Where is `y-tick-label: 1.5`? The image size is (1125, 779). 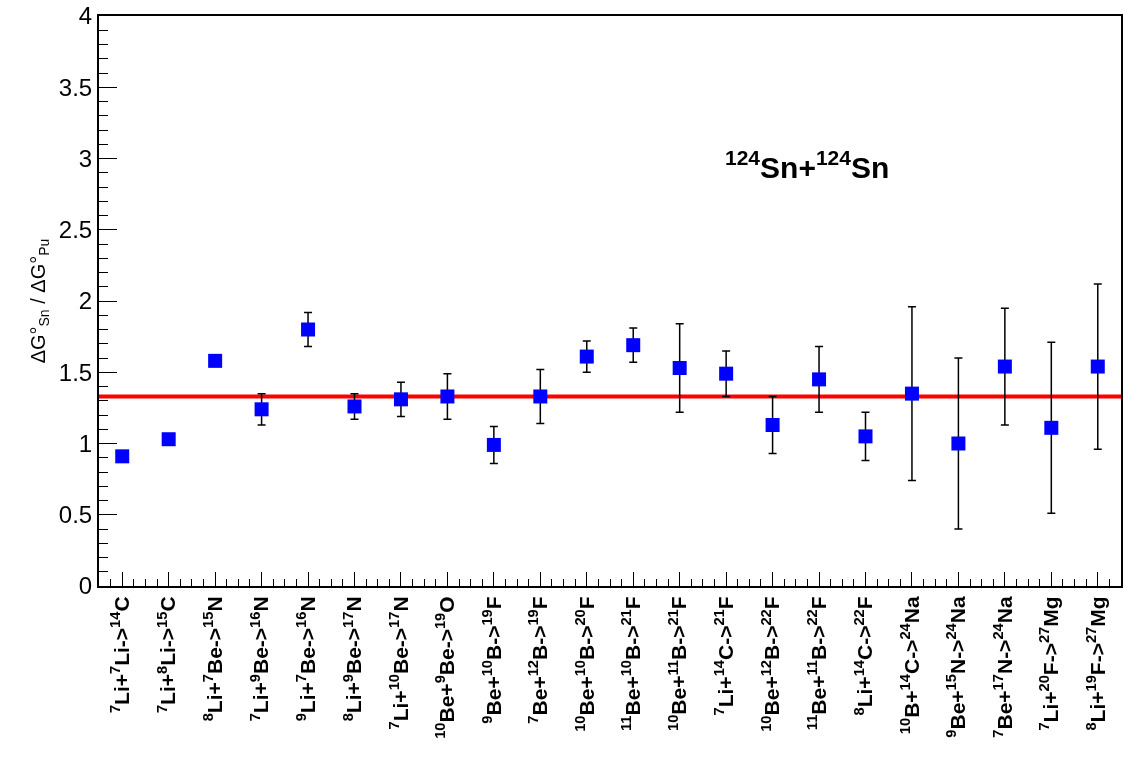
y-tick-label: 1.5 is located at coordinates (75, 372).